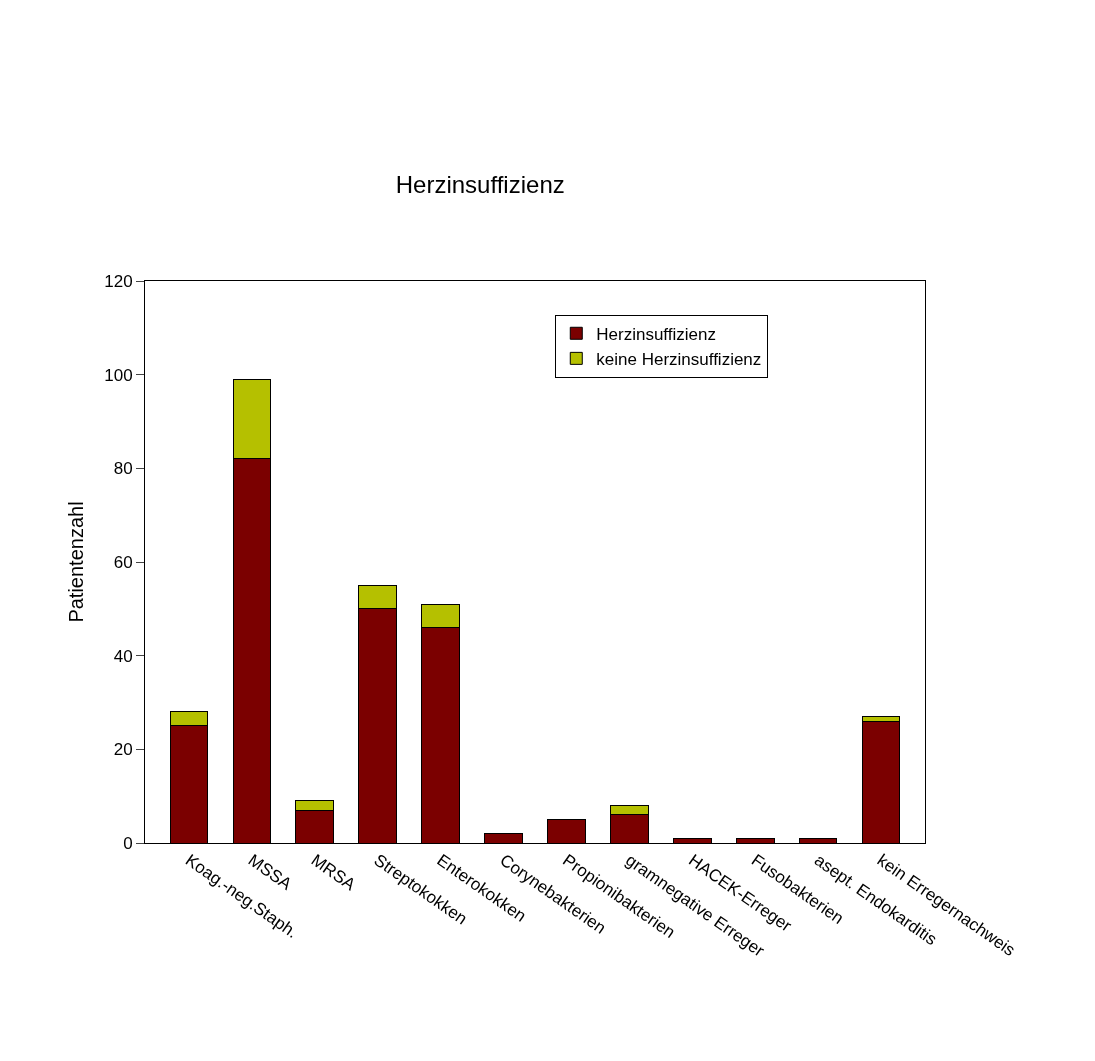 This screenshot has width=1095, height=1061. Describe the element at coordinates (128, 843) in the screenshot. I see `y-tick-label: 0` at that location.